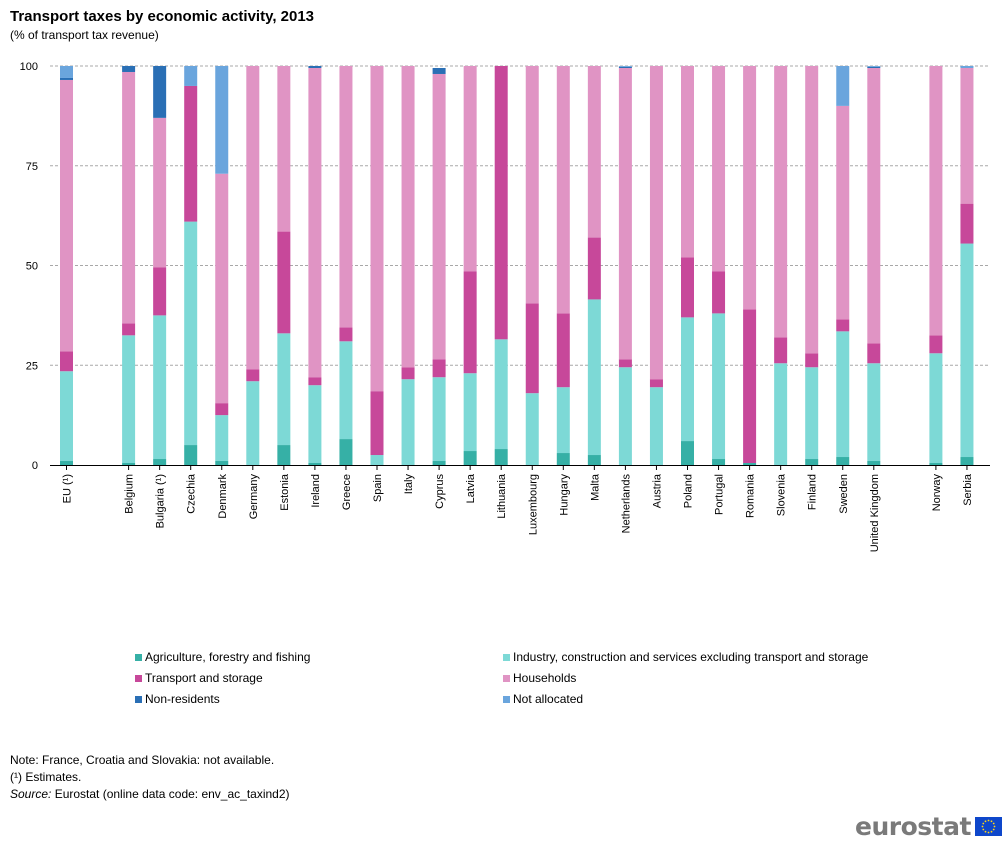  What do you see at coordinates (31, 794) in the screenshot?
I see `source-label: Source:` at bounding box center [31, 794].